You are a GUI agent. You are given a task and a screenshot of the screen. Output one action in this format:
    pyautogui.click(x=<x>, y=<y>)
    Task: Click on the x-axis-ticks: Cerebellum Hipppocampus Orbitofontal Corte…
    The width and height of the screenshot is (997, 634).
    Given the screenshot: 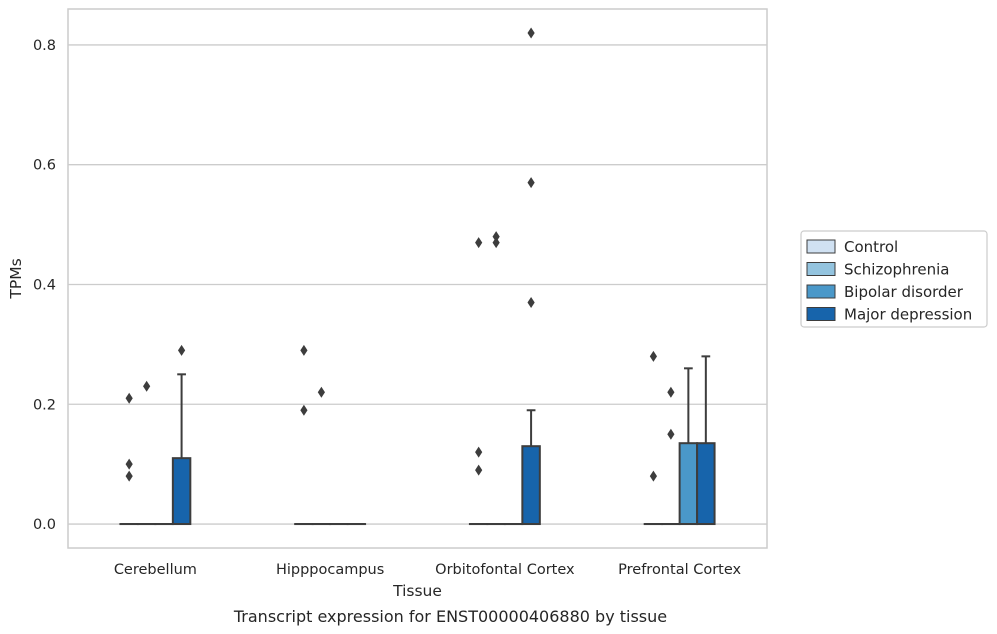 What is the action you would take?
    pyautogui.click(x=428, y=570)
    